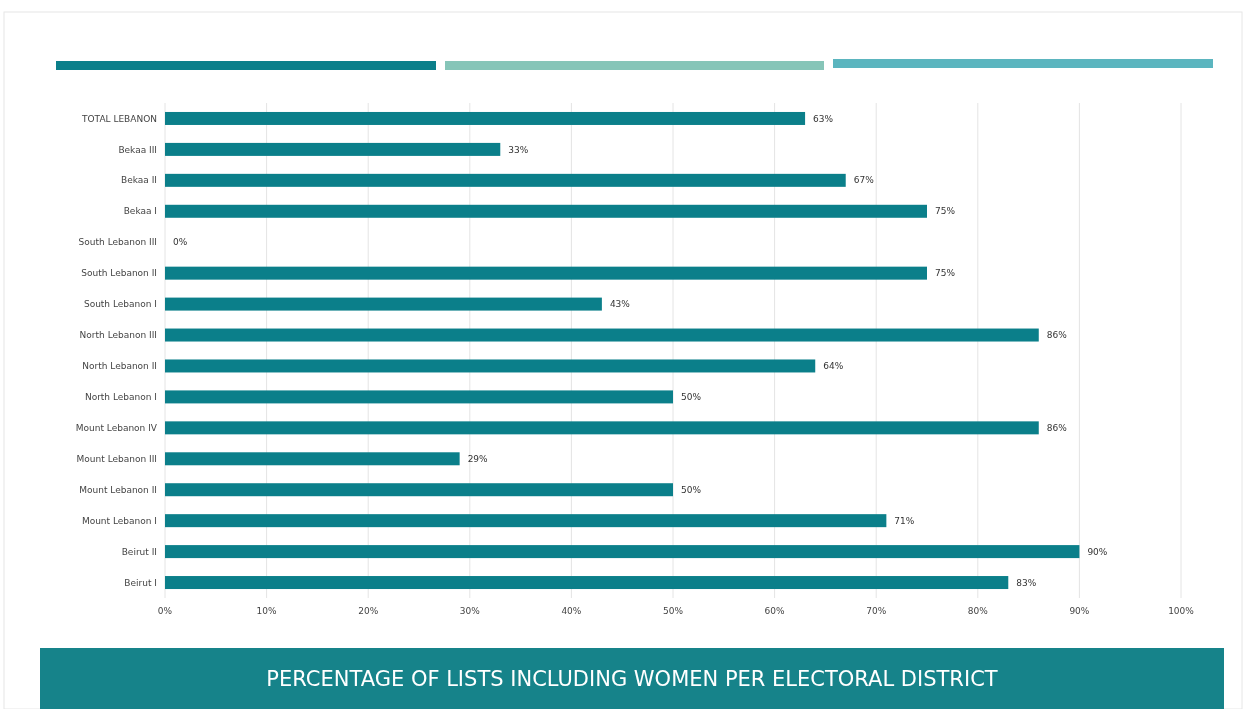  What do you see at coordinates (833, 366) in the screenshot?
I see `data-label: 64%` at bounding box center [833, 366].